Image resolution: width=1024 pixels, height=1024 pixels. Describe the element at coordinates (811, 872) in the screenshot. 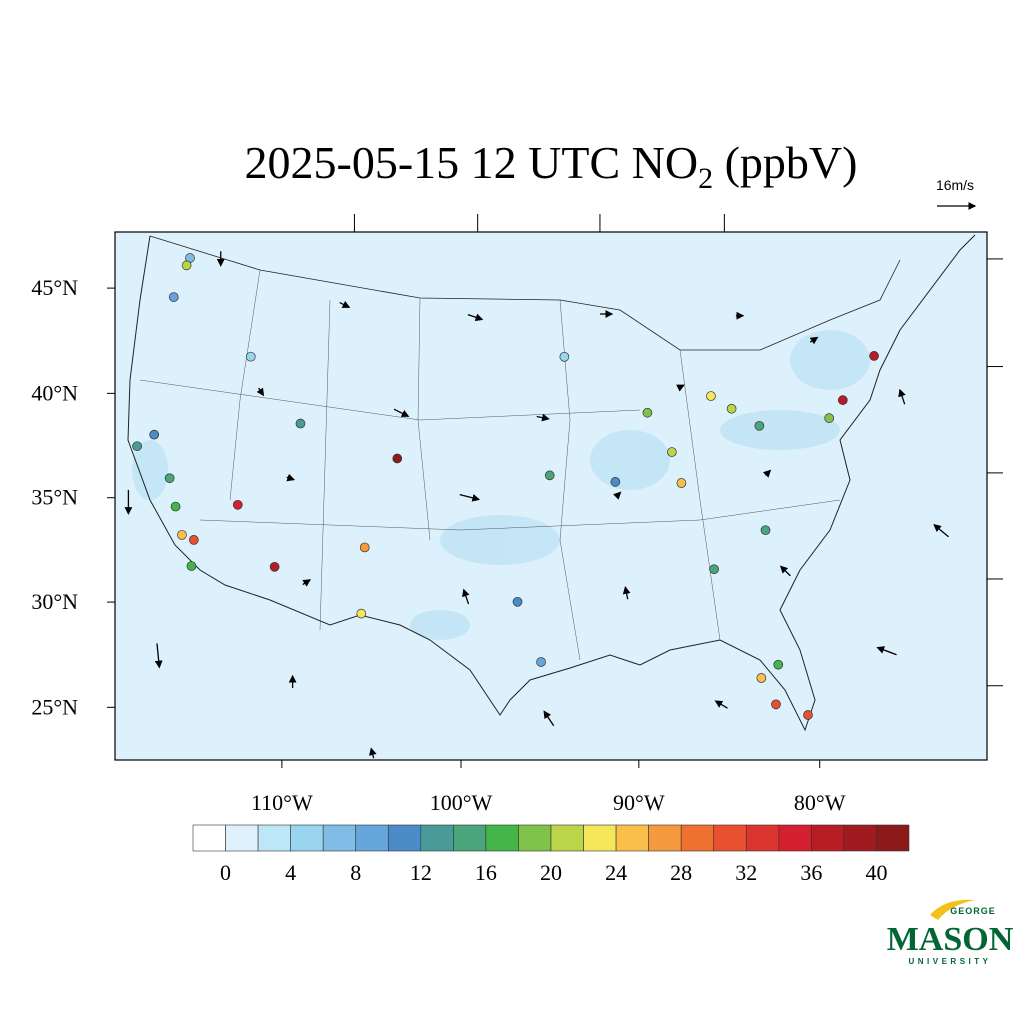

I see `colorbar-tick-label: 36` at that location.